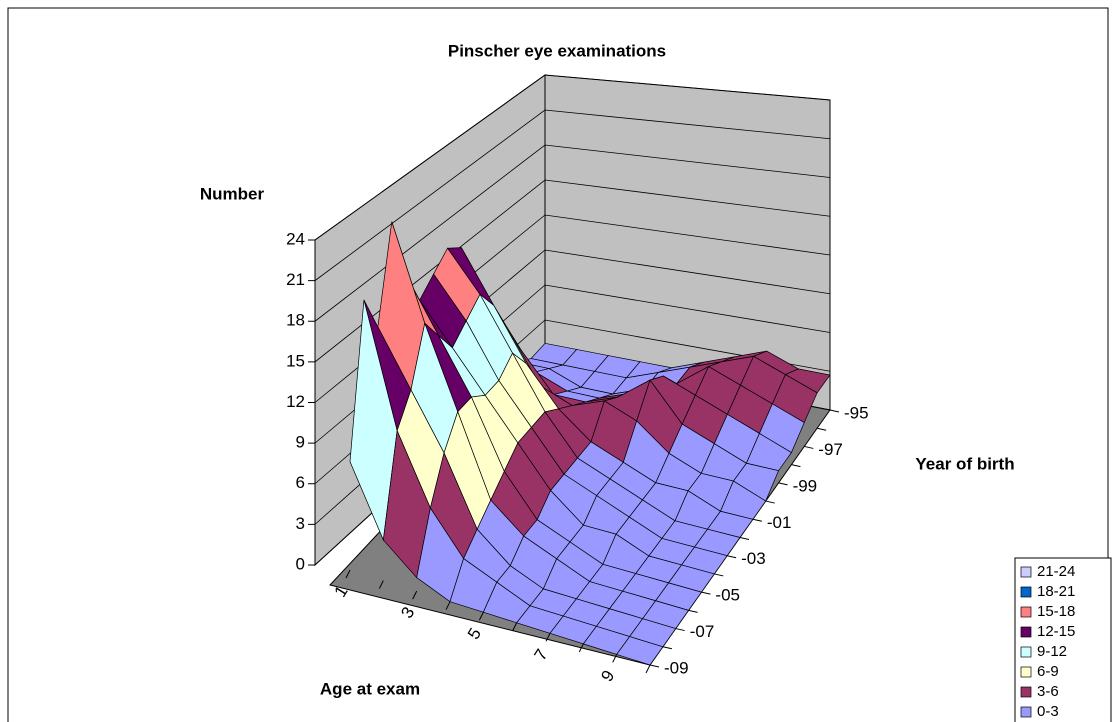  I want to click on x-axis-title: Age at exam, so click(370, 688).